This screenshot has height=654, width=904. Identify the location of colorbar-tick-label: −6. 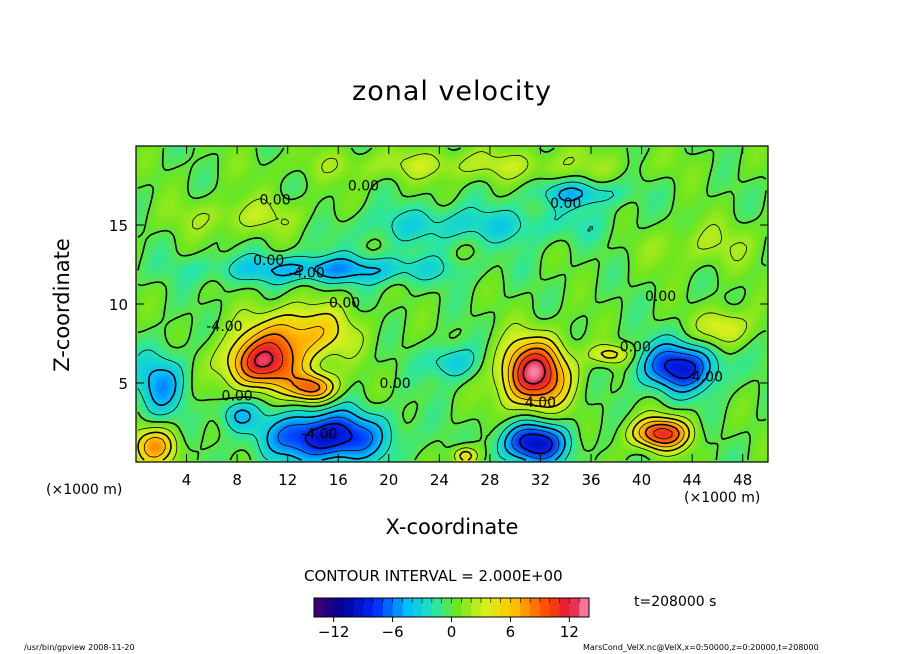
(393, 632).